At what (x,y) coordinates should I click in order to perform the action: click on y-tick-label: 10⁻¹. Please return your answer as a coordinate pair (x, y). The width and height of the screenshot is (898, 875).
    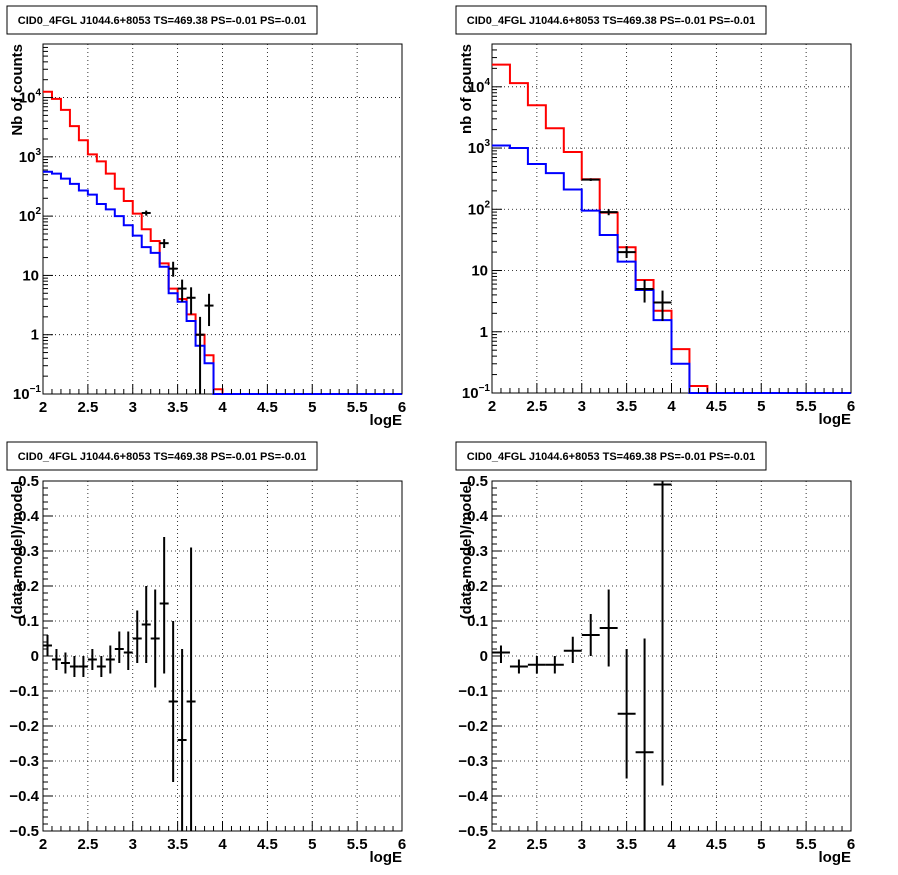
    Looking at the image, I should click on (476, 392).